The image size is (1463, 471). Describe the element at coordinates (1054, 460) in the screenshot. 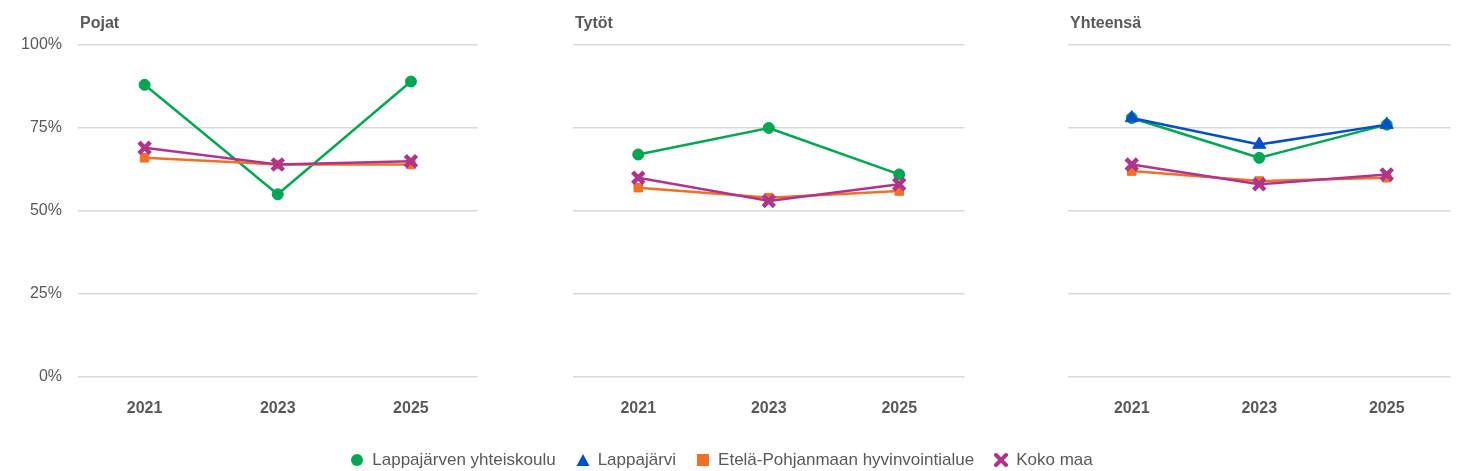

I see `legend-label: Koko maa` at that location.